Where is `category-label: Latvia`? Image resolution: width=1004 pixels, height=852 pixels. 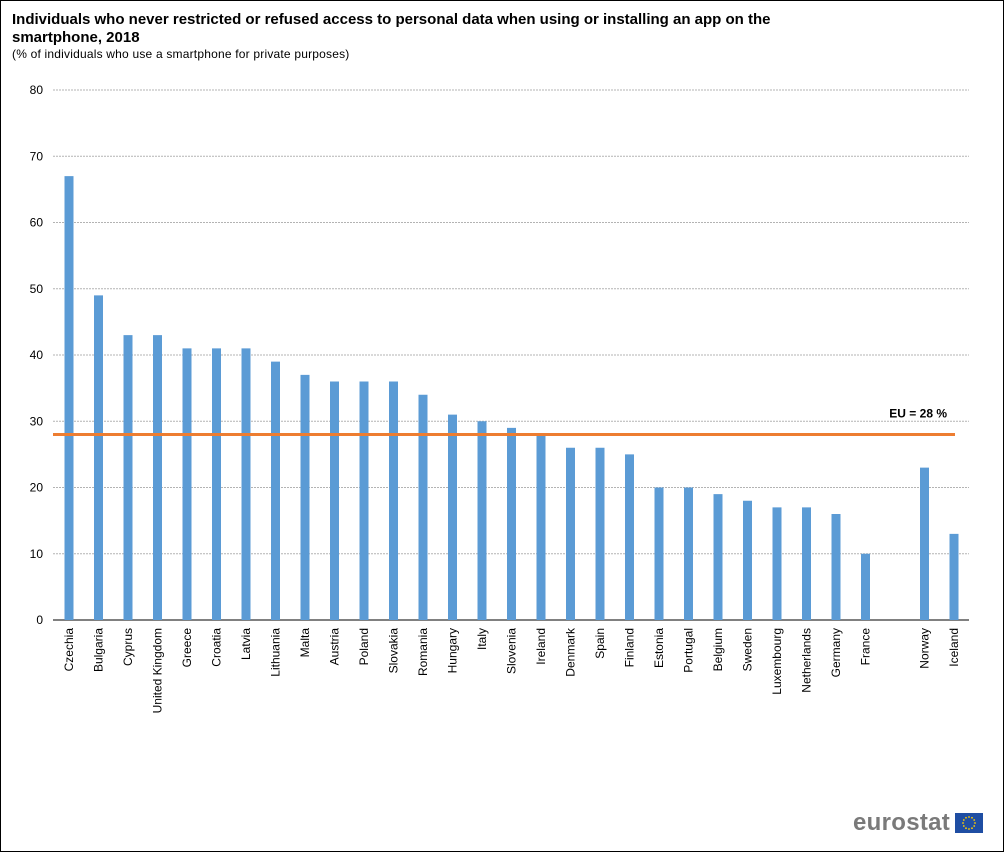 category-label: Latvia is located at coordinates (246, 644).